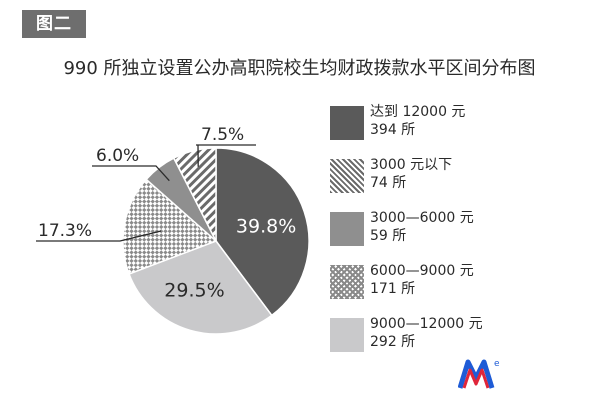 This screenshot has width=599, height=400. Describe the element at coordinates (54, 24) in the screenshot. I see `figure-badge: 图二` at that location.